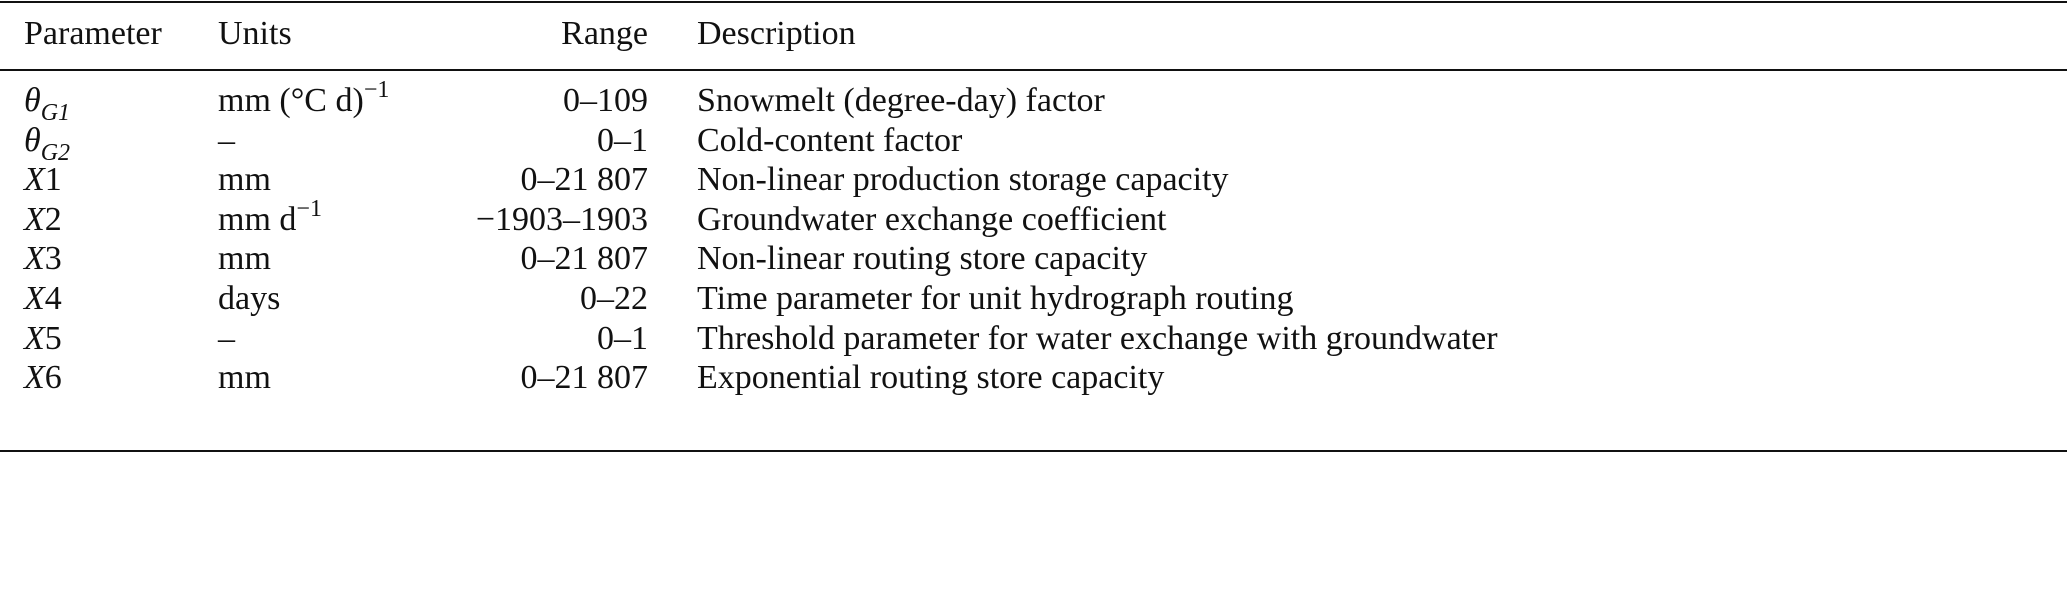 The width and height of the screenshot is (2067, 598). Describe the element at coordinates (1033, 143) in the screenshot. I see `table-row: θG2 – 0–1 Cold-content factor` at that location.